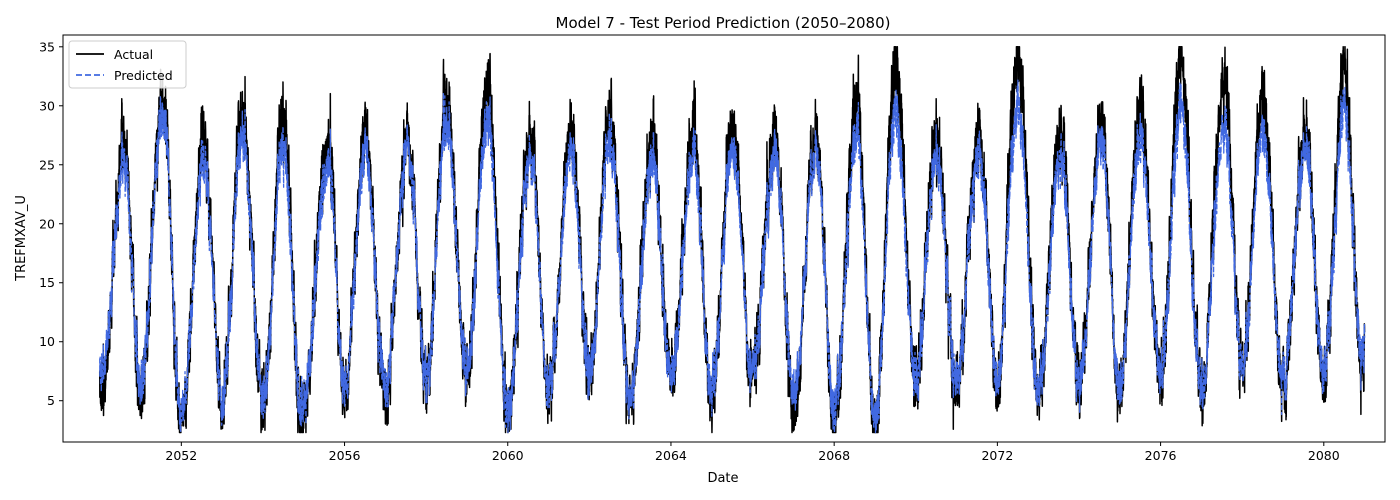  Describe the element at coordinates (47, 341) in the screenshot. I see `y-tick-label: 10` at that location.